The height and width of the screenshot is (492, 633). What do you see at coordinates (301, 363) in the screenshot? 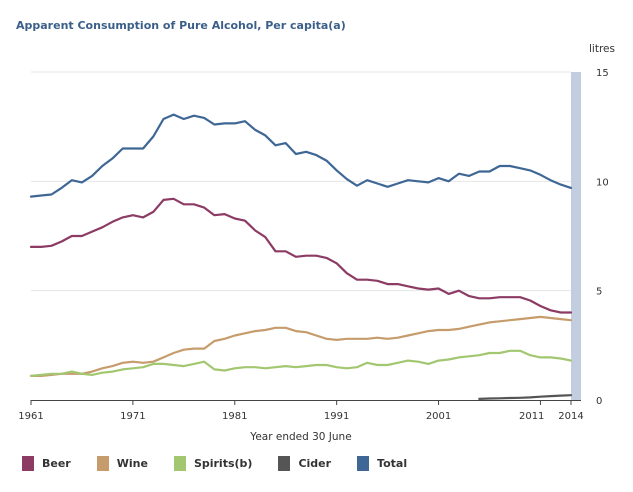
I see `series-line-spirits-b` at bounding box center [301, 363].